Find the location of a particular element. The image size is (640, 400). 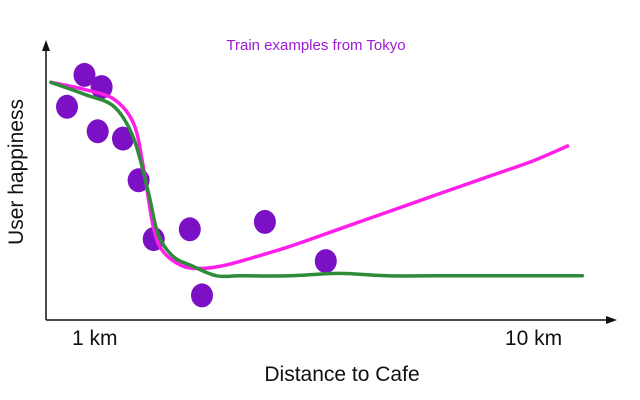

chart-title: Train examples from Tokyo is located at coordinates (315, 45).